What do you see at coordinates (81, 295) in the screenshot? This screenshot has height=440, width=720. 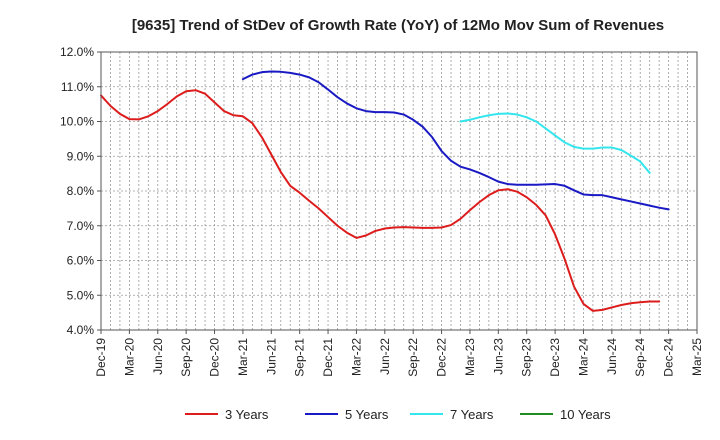 I see `y-tick-label: 5.0%` at bounding box center [81, 295].